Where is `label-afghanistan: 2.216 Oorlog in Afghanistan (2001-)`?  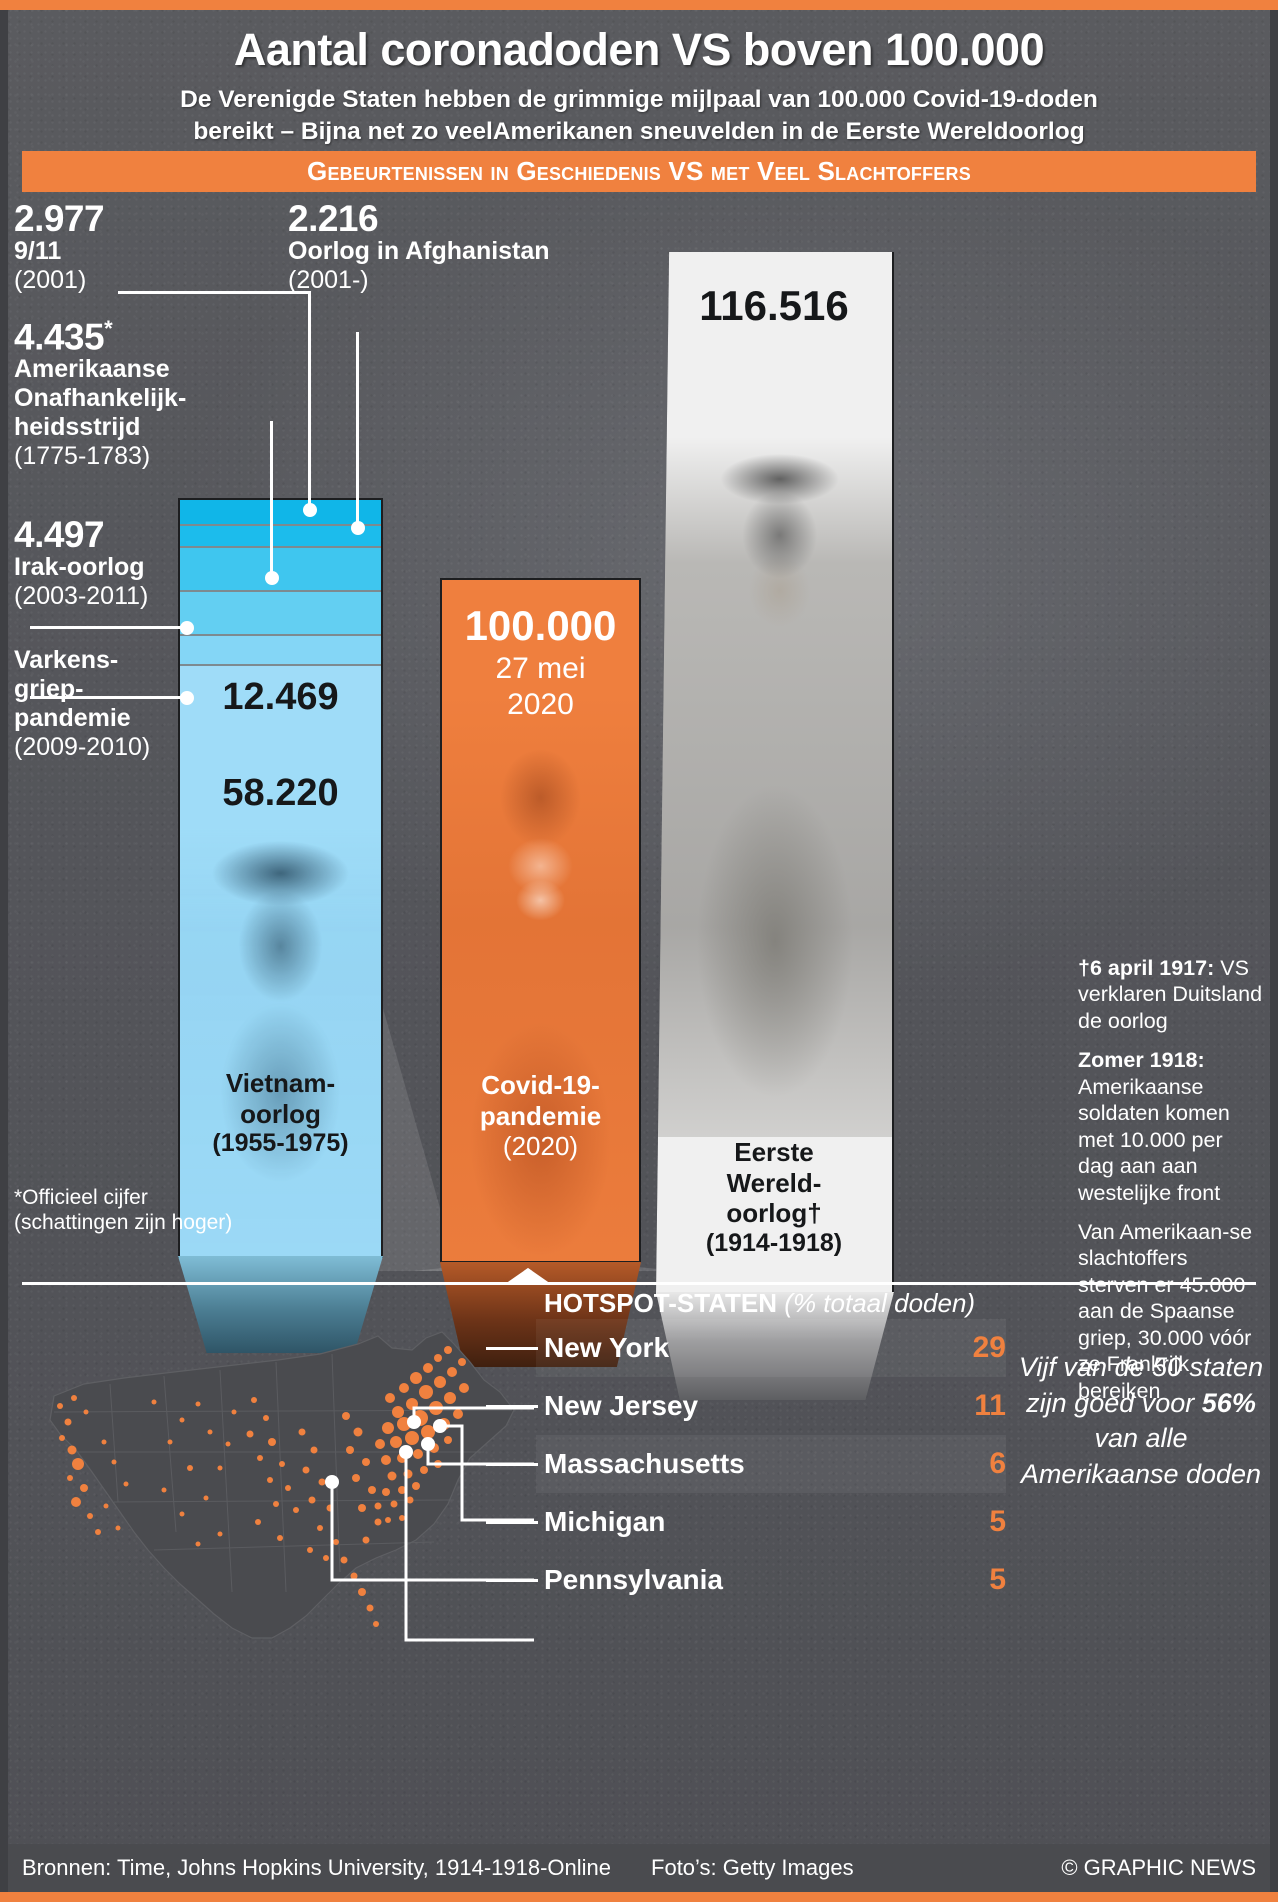
label-afghanistan: 2.216 Oorlog in Afghanistan (2001-) is located at coordinates (419, 247).